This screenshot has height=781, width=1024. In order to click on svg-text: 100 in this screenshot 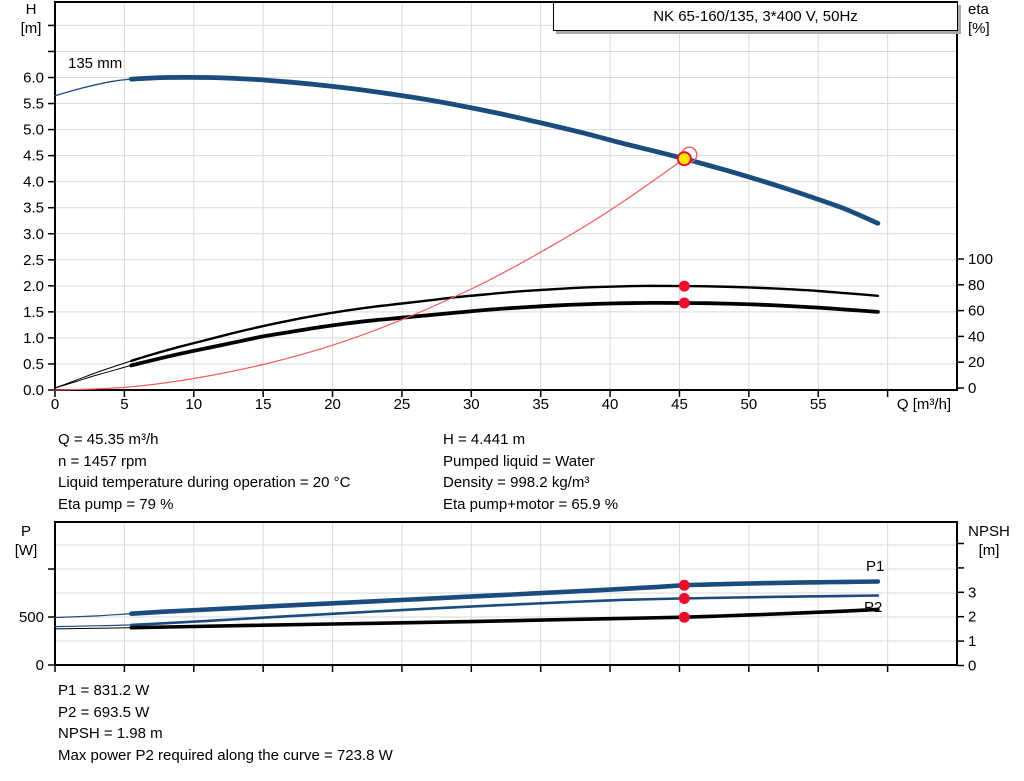, I will do `click(980, 259)`.